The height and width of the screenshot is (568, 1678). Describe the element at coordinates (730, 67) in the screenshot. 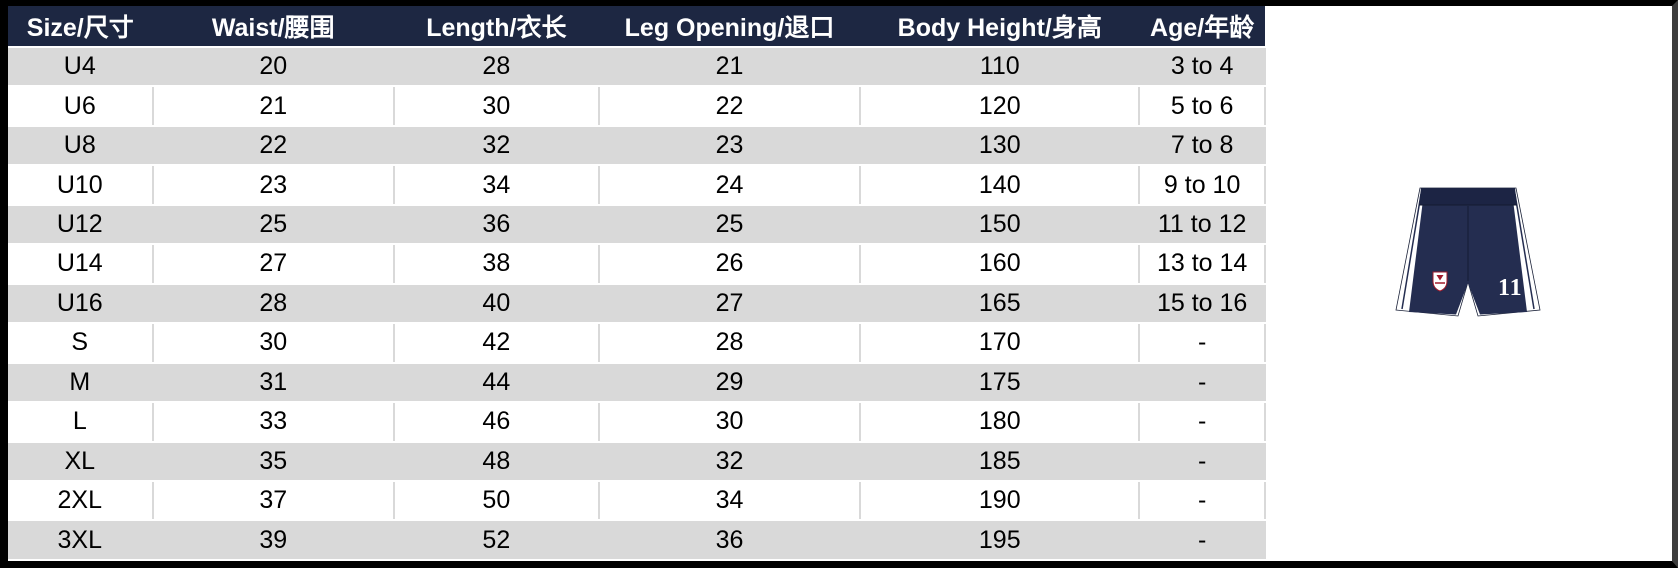

I see `cell-leg-opening: 21` at that location.